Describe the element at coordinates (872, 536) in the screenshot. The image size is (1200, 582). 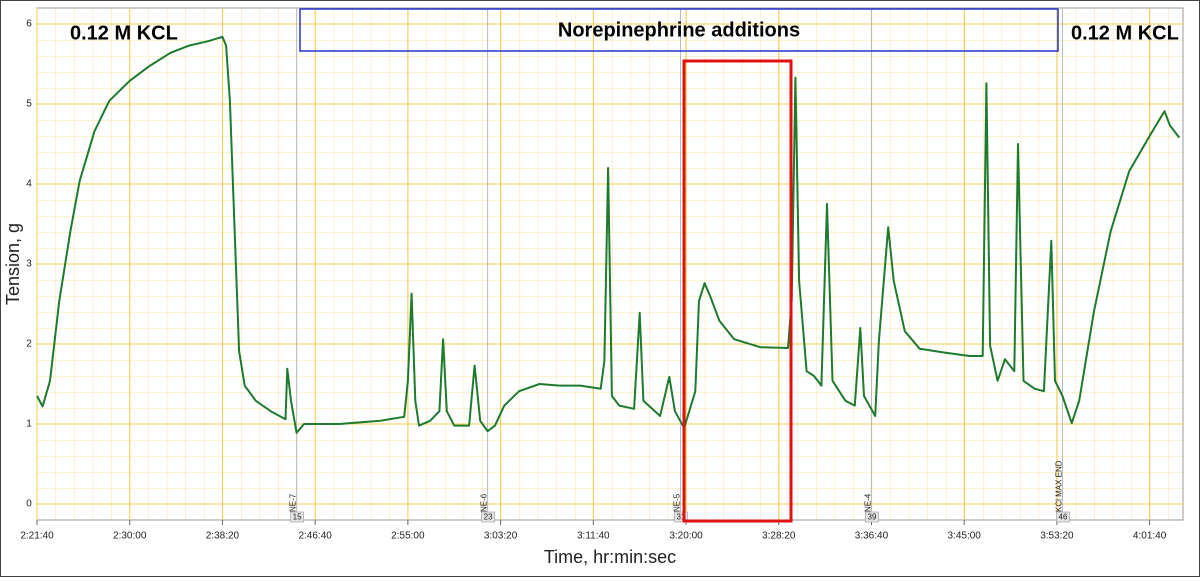
I see `x-tick-label: 3:36:40` at that location.